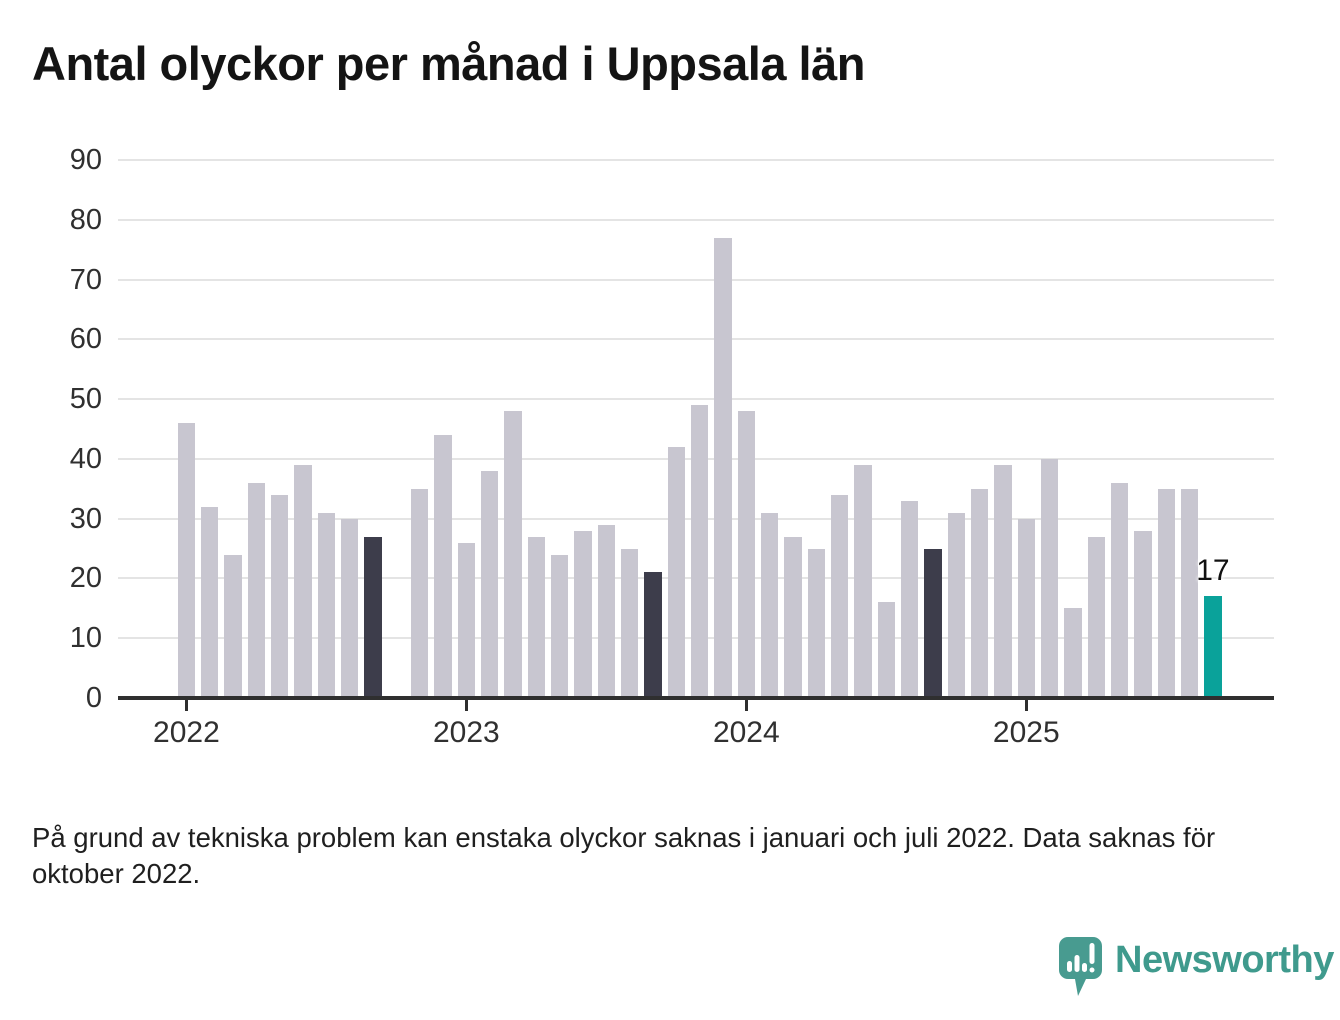 The width and height of the screenshot is (1340, 1020). I want to click on y-axis-tick-label: 20, so click(85, 578).